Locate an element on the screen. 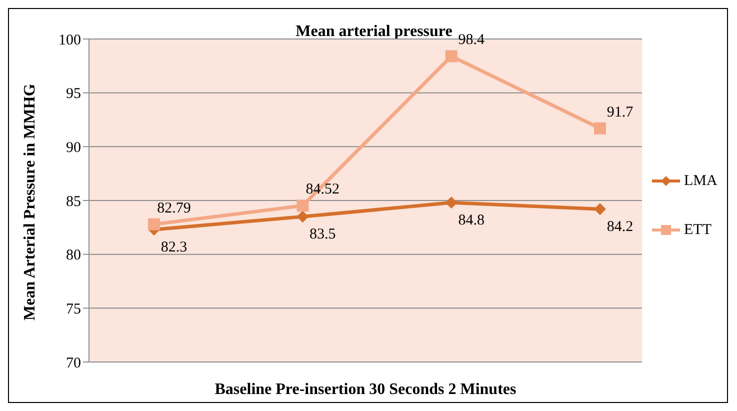 The width and height of the screenshot is (737, 411). y-tick-label: 85 is located at coordinates (73, 202).